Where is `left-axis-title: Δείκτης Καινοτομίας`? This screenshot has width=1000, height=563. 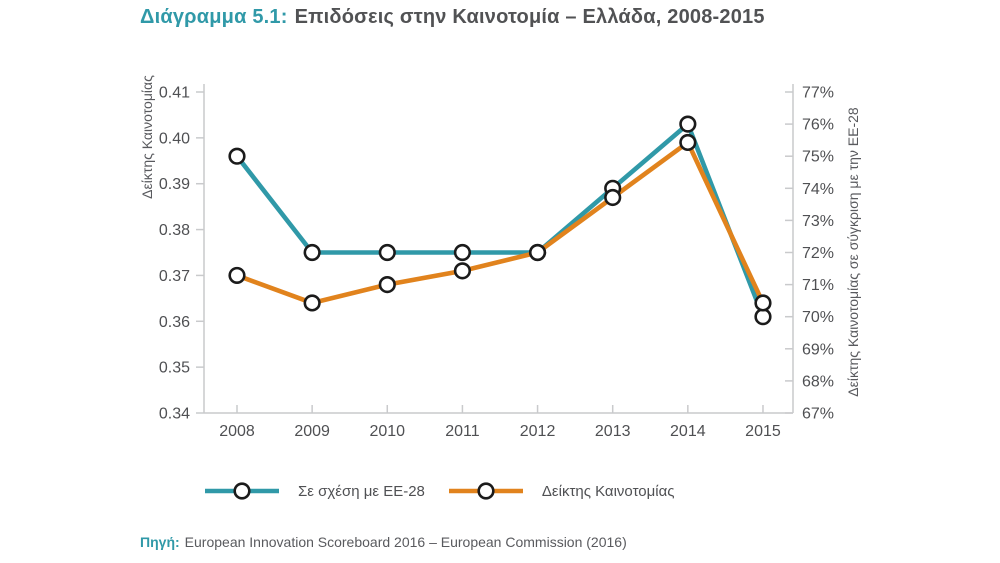 left-axis-title: Δείκτης Καινοτομίας is located at coordinates (147, 137).